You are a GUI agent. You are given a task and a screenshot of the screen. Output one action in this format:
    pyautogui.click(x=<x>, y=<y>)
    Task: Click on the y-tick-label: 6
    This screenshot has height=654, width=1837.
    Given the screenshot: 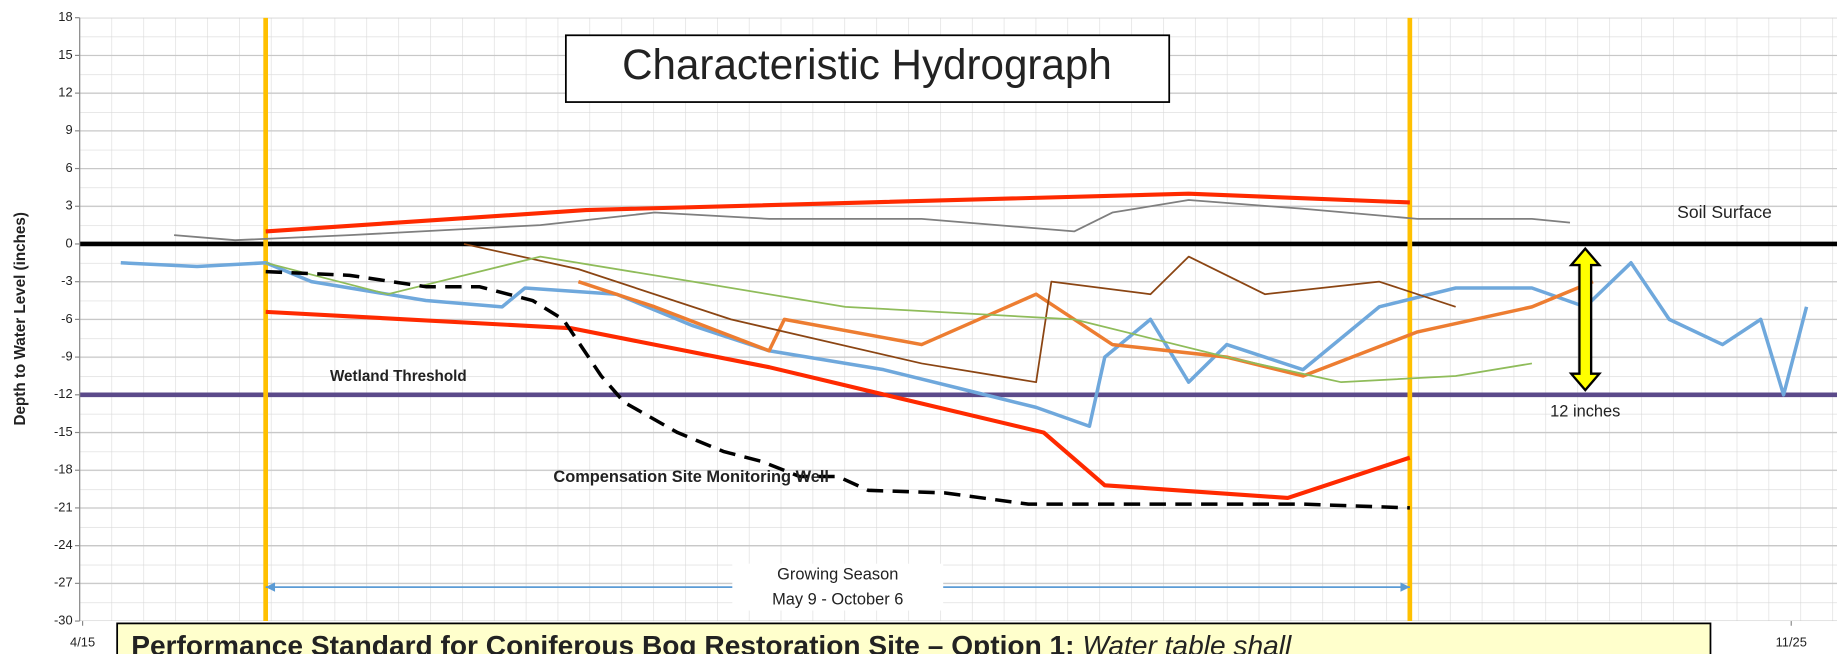 What is the action you would take?
    pyautogui.click(x=68, y=167)
    